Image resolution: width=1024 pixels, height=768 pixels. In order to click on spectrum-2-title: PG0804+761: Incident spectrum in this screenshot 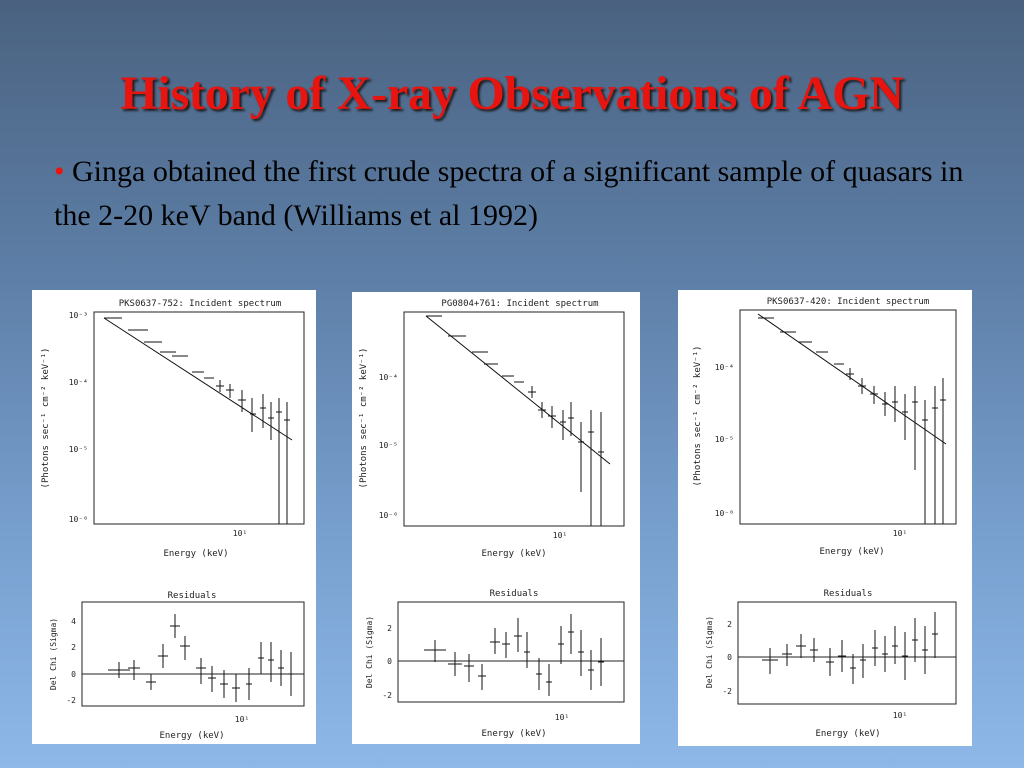, I will do `click(519, 304)`.